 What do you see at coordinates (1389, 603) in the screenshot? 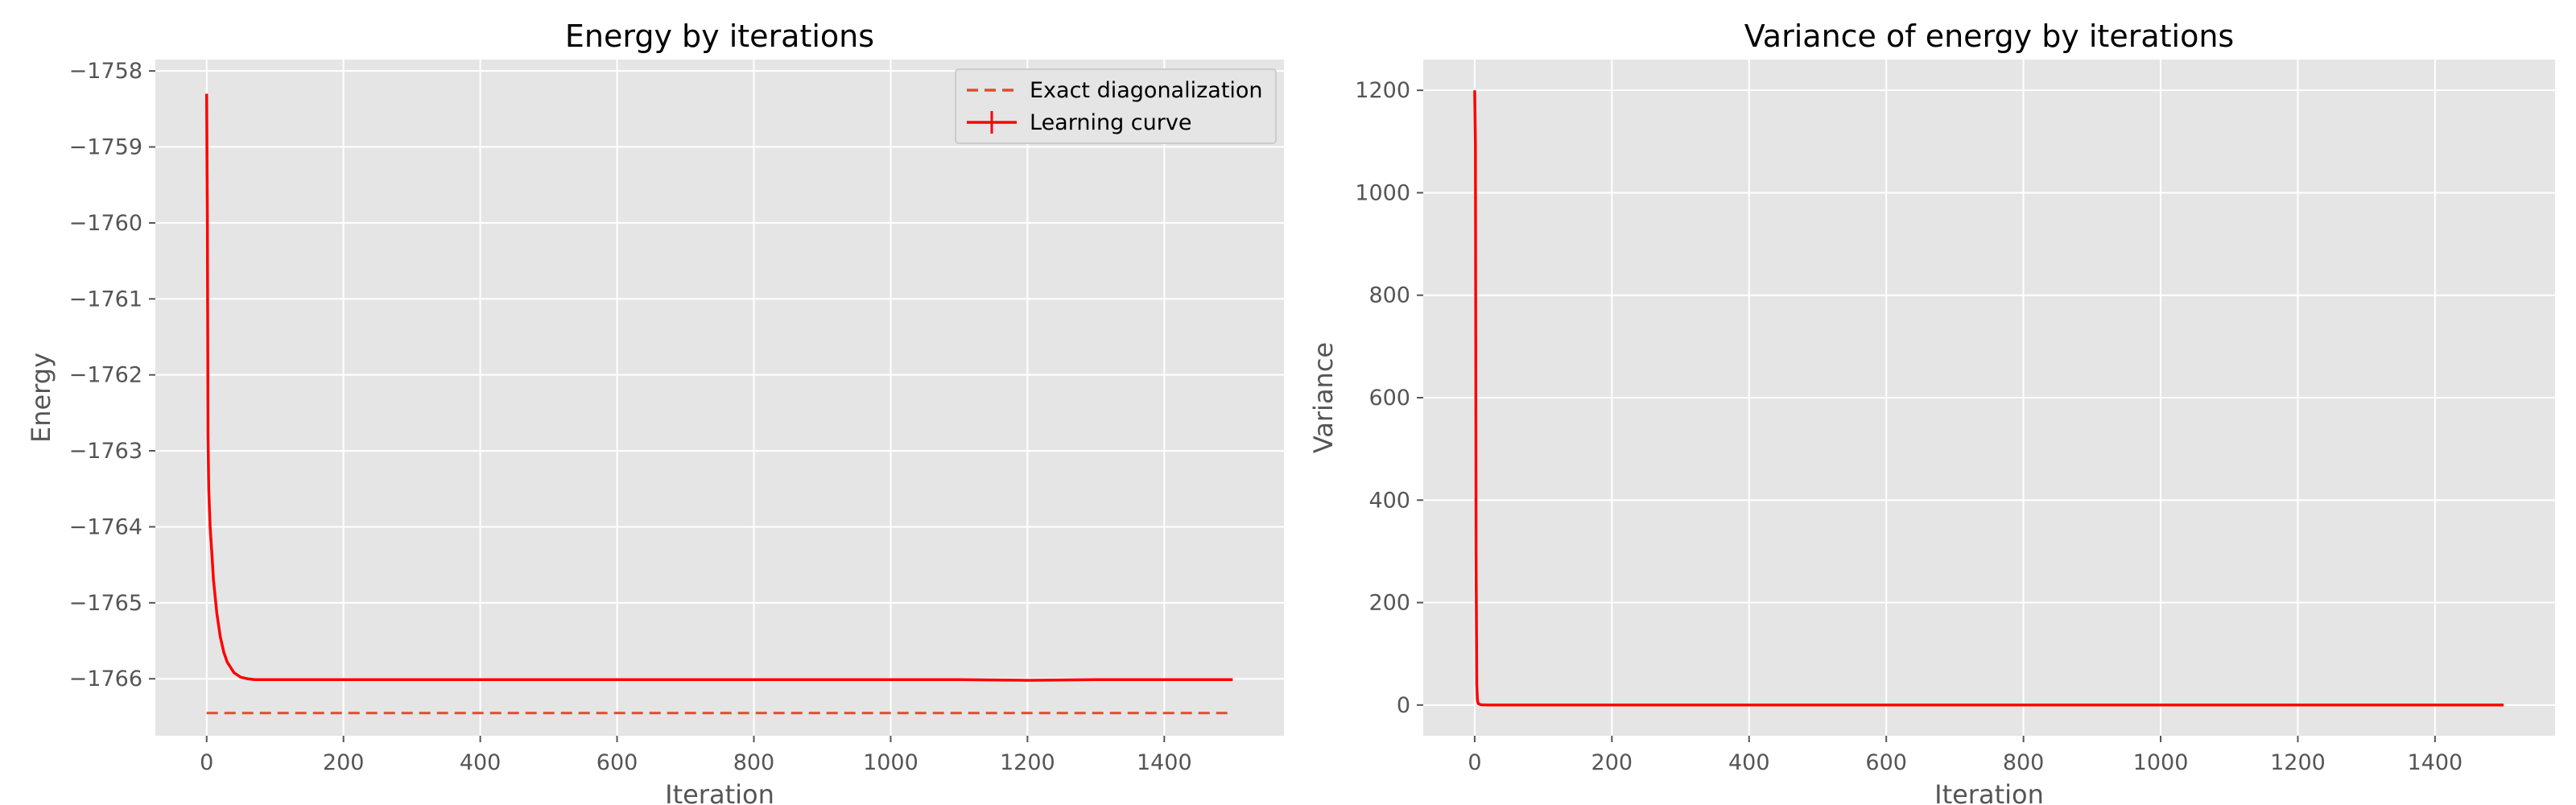
I see `y-tick-label: 200` at bounding box center [1389, 603].